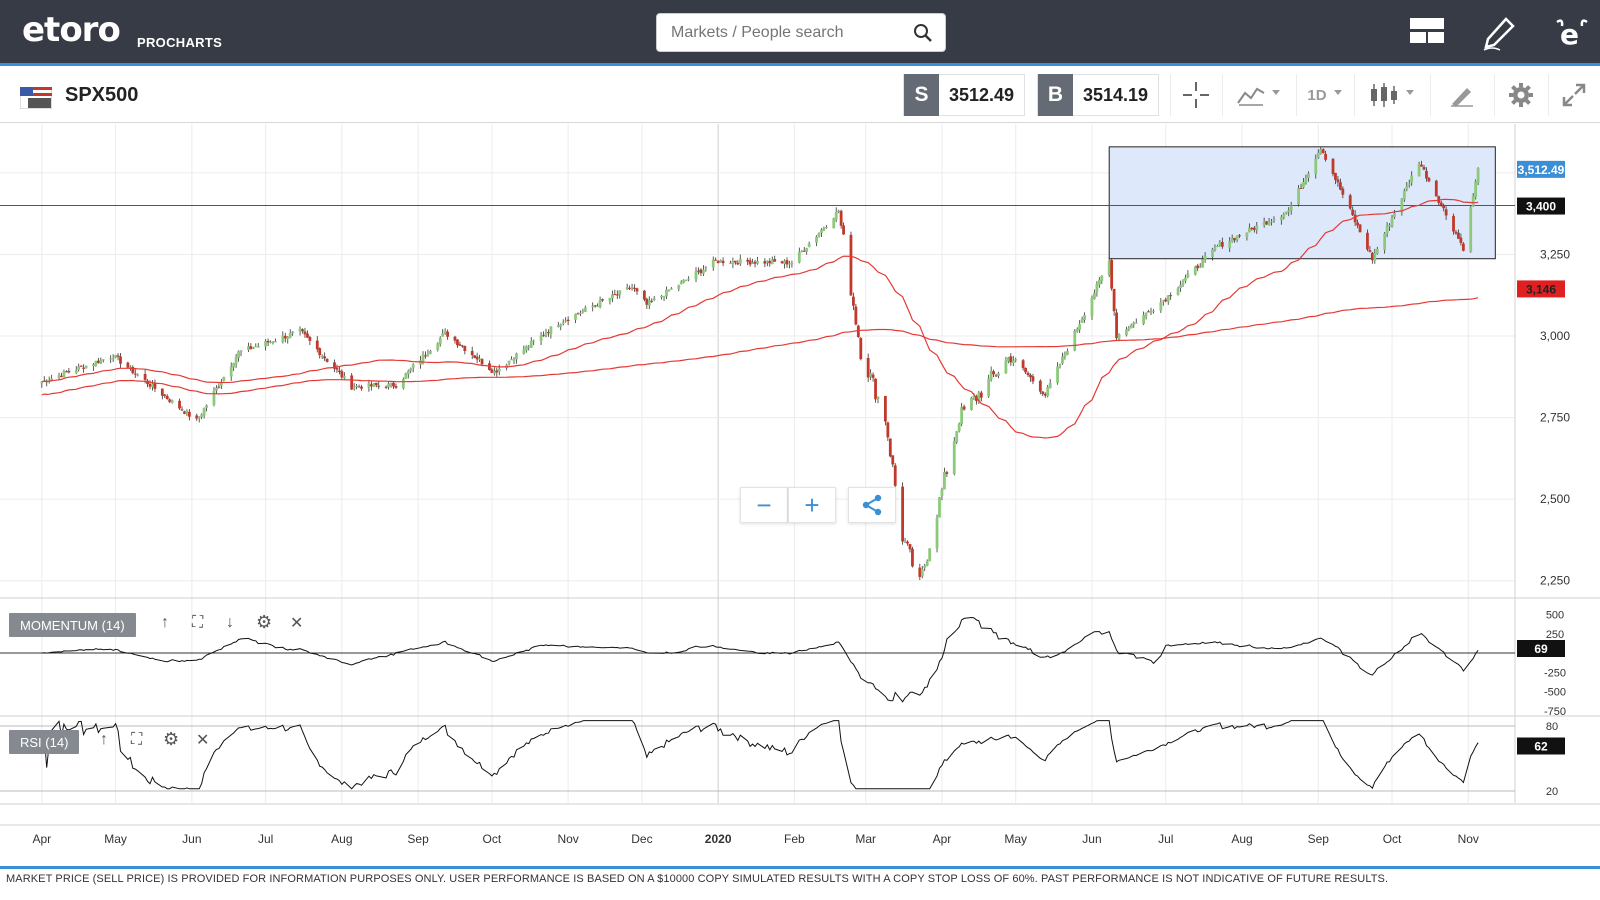 This screenshot has width=1600, height=900. What do you see at coordinates (1520, 95) in the screenshot?
I see `settings-button` at bounding box center [1520, 95].